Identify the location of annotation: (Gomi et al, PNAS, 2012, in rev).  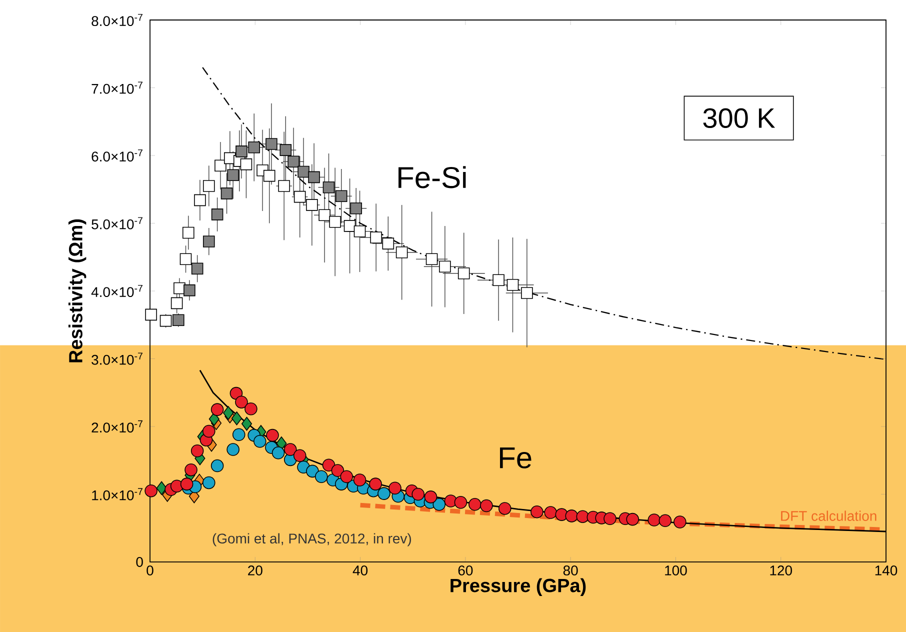
(312, 539).